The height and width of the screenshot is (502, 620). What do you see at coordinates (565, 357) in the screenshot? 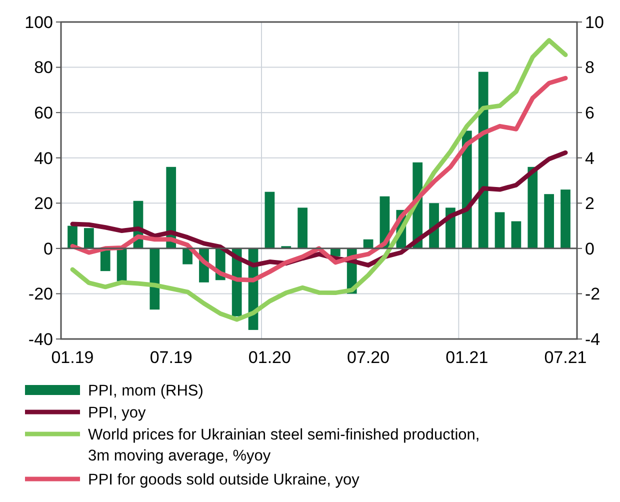
I see `x-tick-label: 07.21` at bounding box center [565, 357].